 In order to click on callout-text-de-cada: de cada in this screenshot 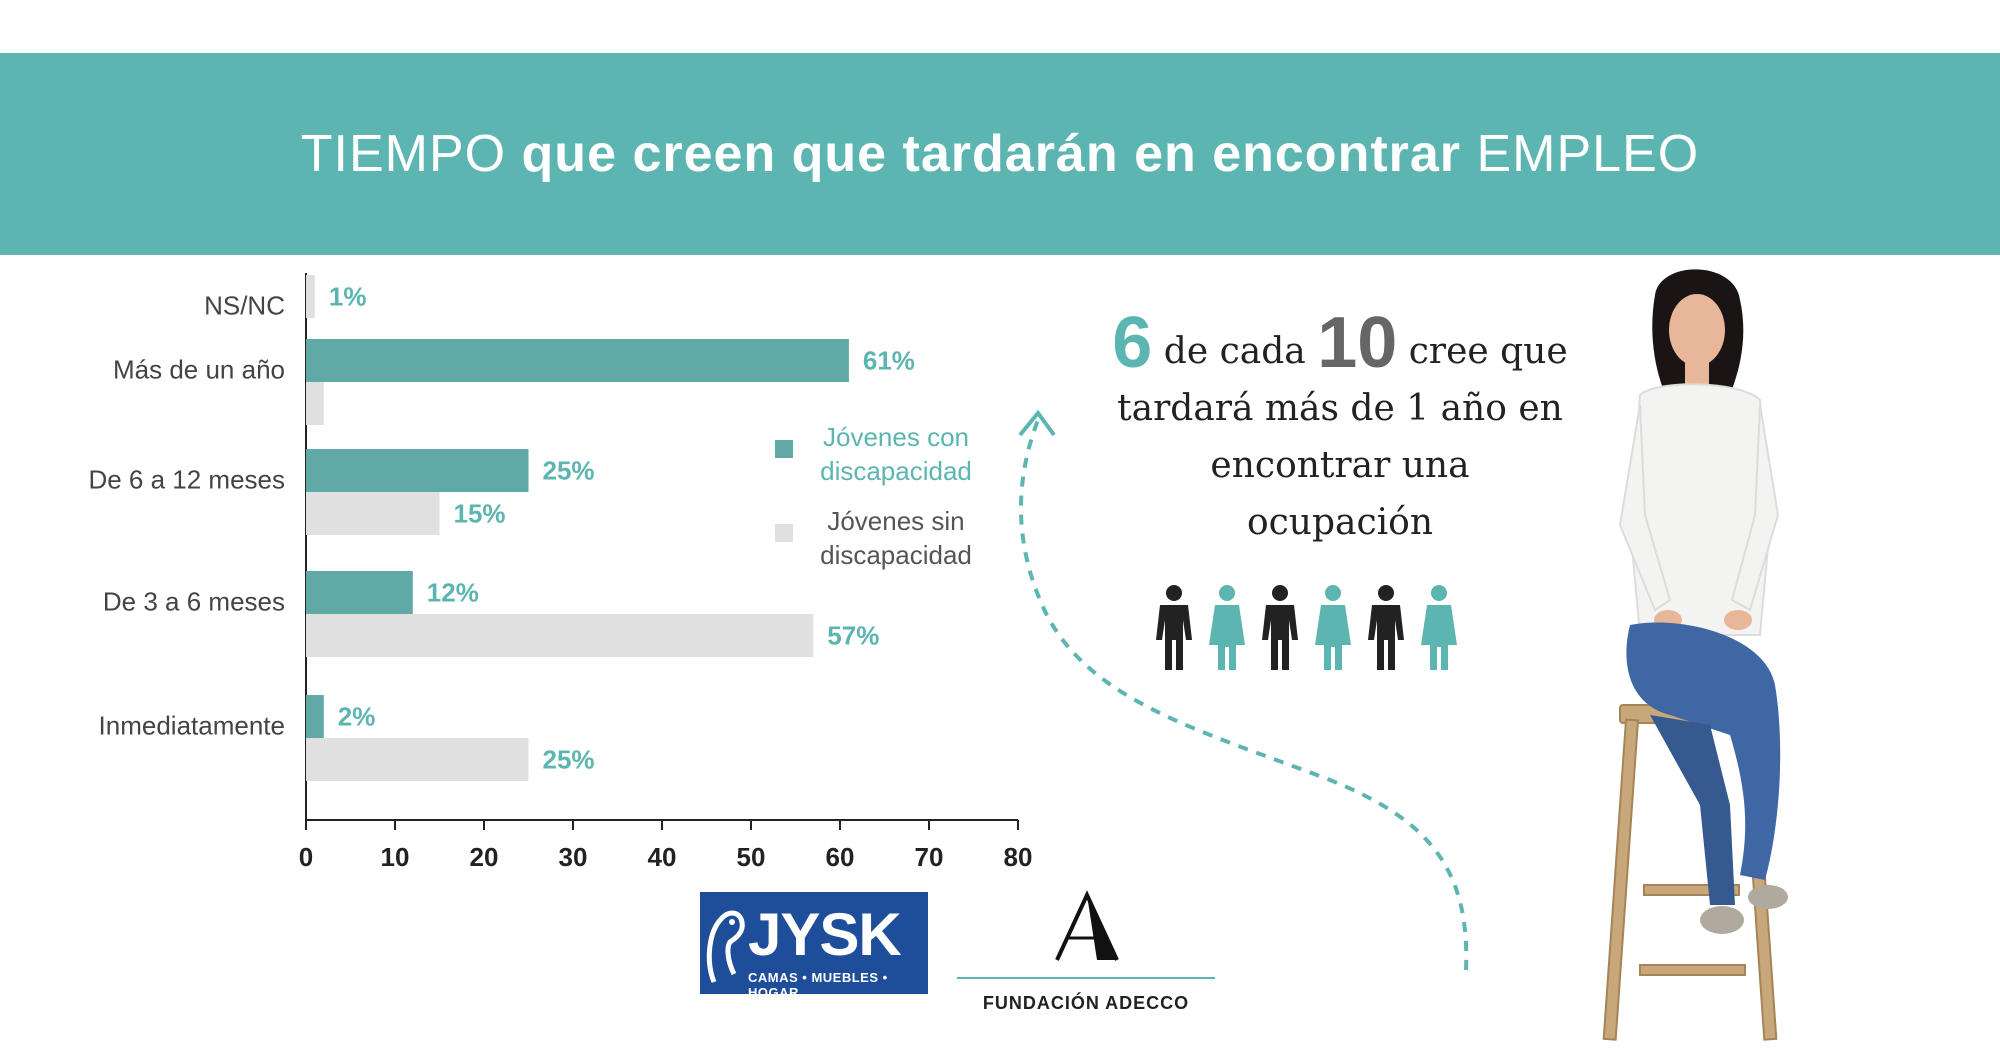, I will do `click(1234, 351)`.